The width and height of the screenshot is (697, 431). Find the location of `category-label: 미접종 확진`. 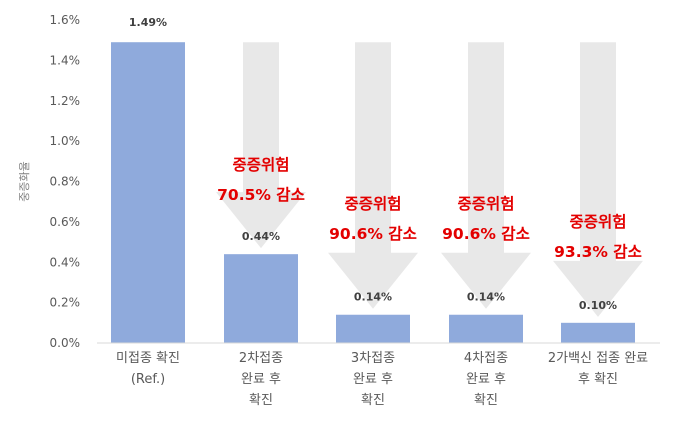

category-label: 미접종 확진 is located at coordinates (148, 358).